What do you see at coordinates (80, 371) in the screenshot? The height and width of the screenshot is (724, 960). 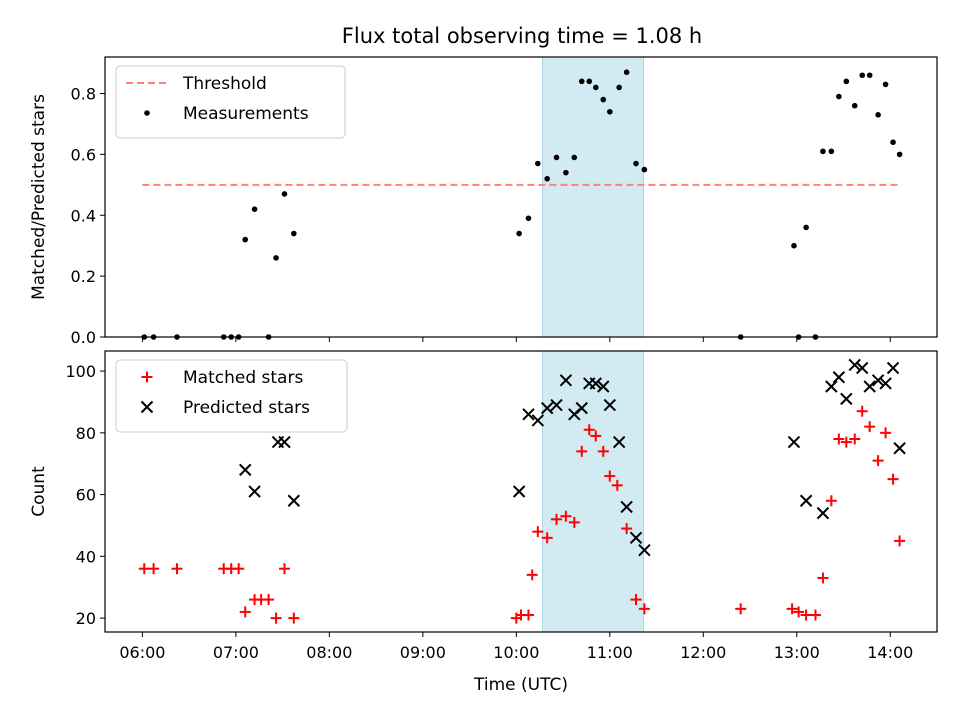 I see `y-tick-label: 100` at bounding box center [80, 371].